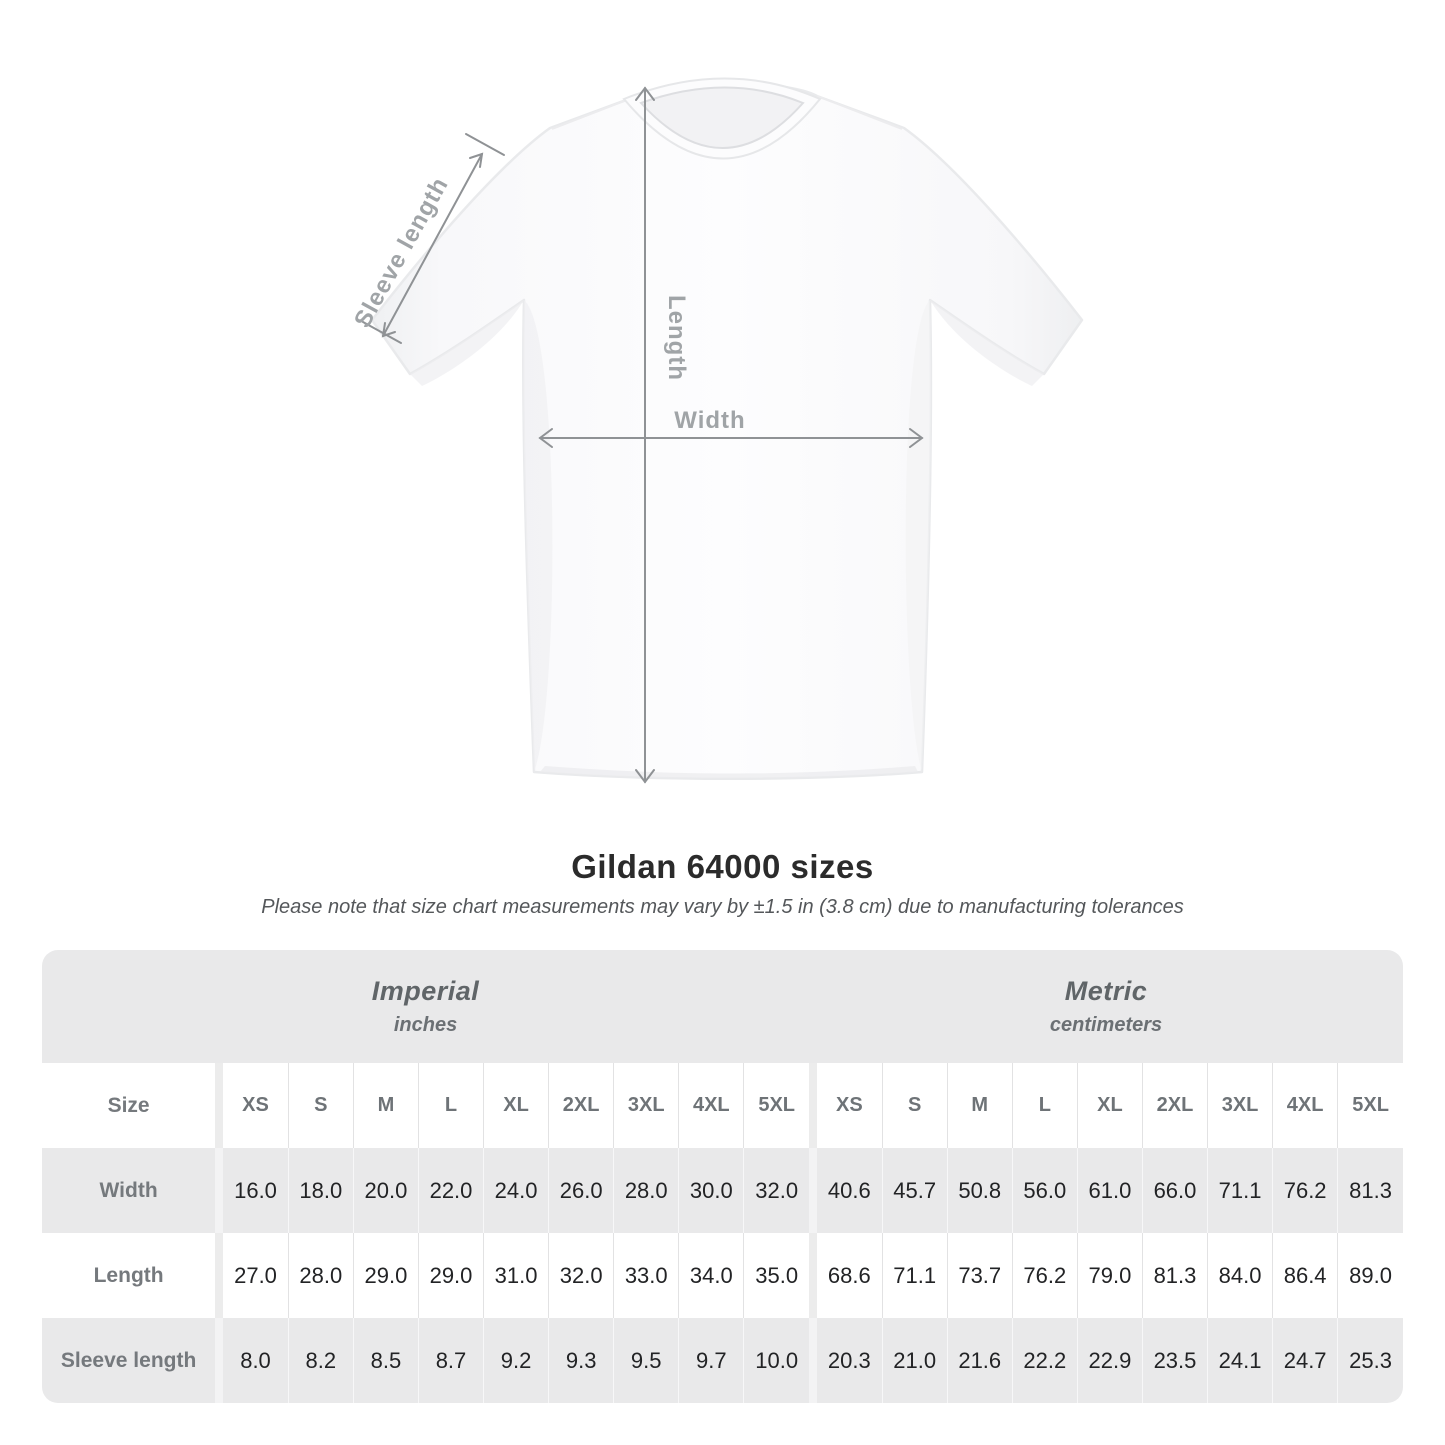 Image resolution: width=1445 pixels, height=1445 pixels. Describe the element at coordinates (1370, 1360) in the screenshot. I see `value-cell: 25.3` at that location.